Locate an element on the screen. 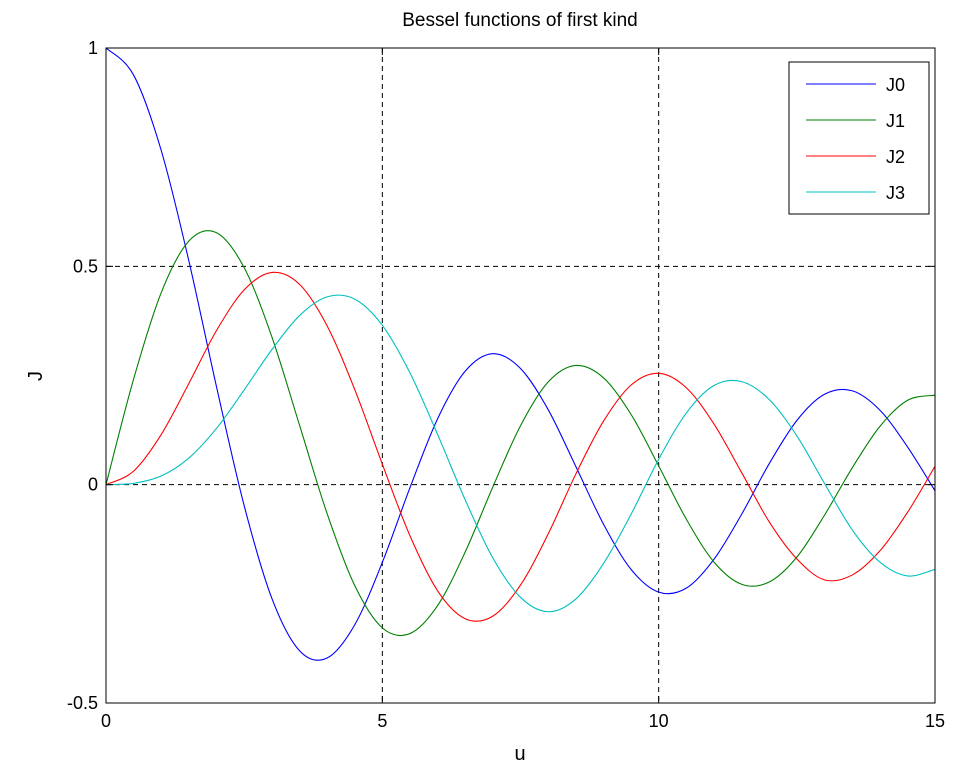  y-tick-label: 0.5 is located at coordinates (85, 266).